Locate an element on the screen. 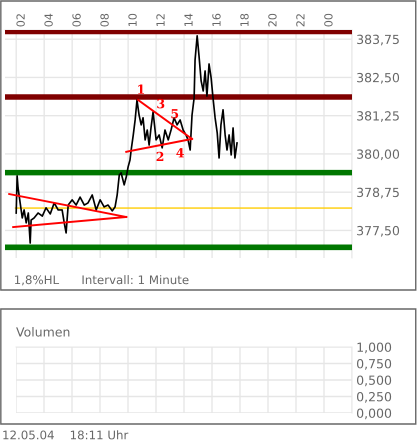 This screenshot has width=417, height=443. x-tick-label: 16 is located at coordinates (216, 20).